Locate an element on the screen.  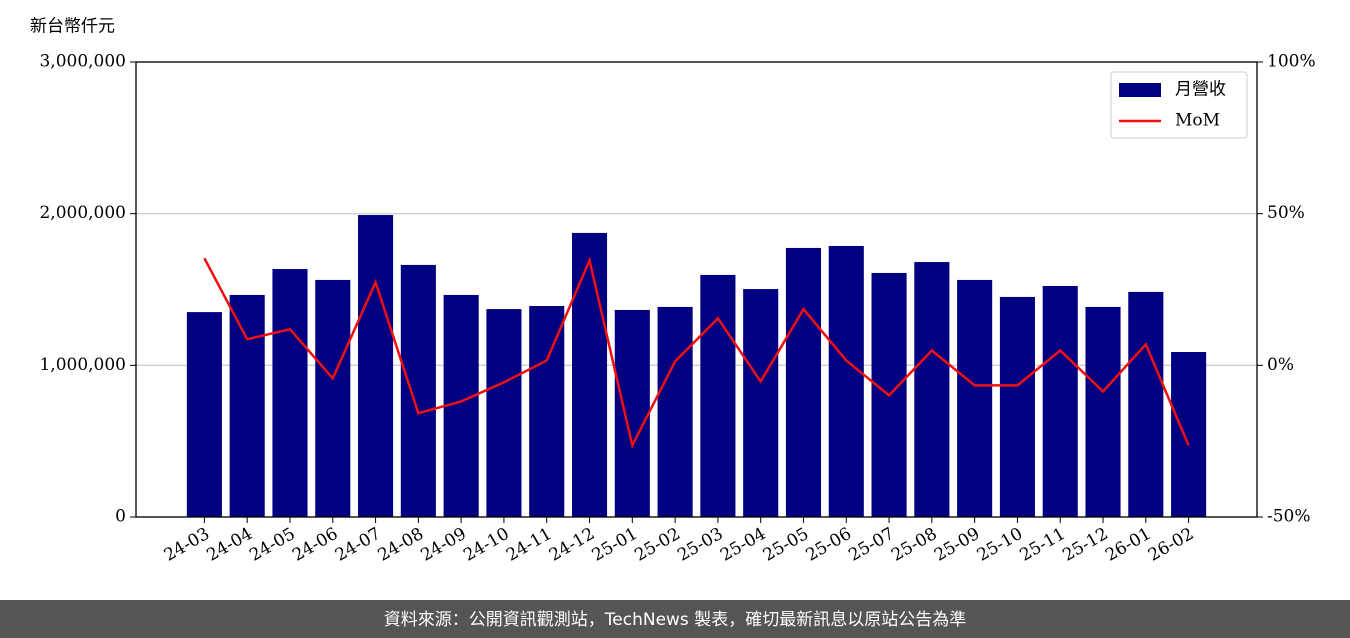
y2-tick-label: 0% is located at coordinates (1280, 365).